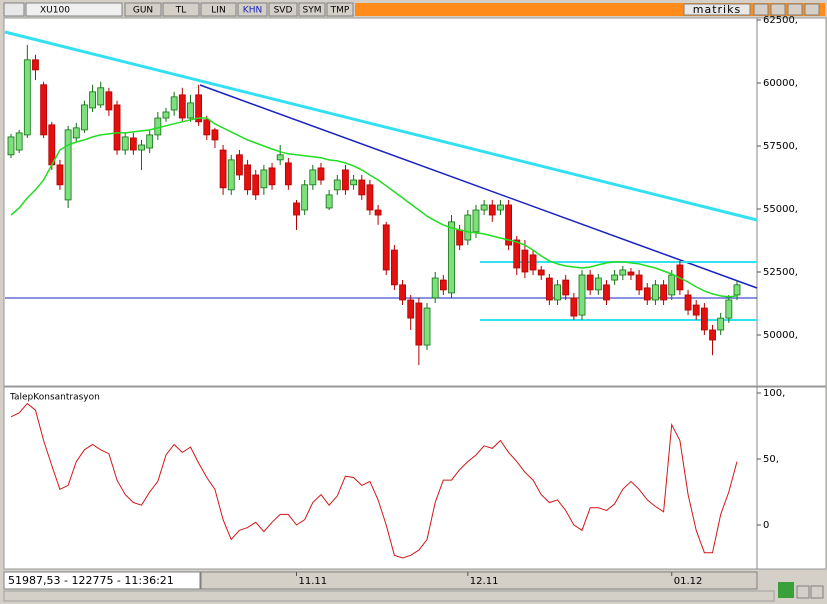 This screenshot has width=827, height=604. I want to click on indicator-title: TalepKonsantrasyon, so click(54, 398).